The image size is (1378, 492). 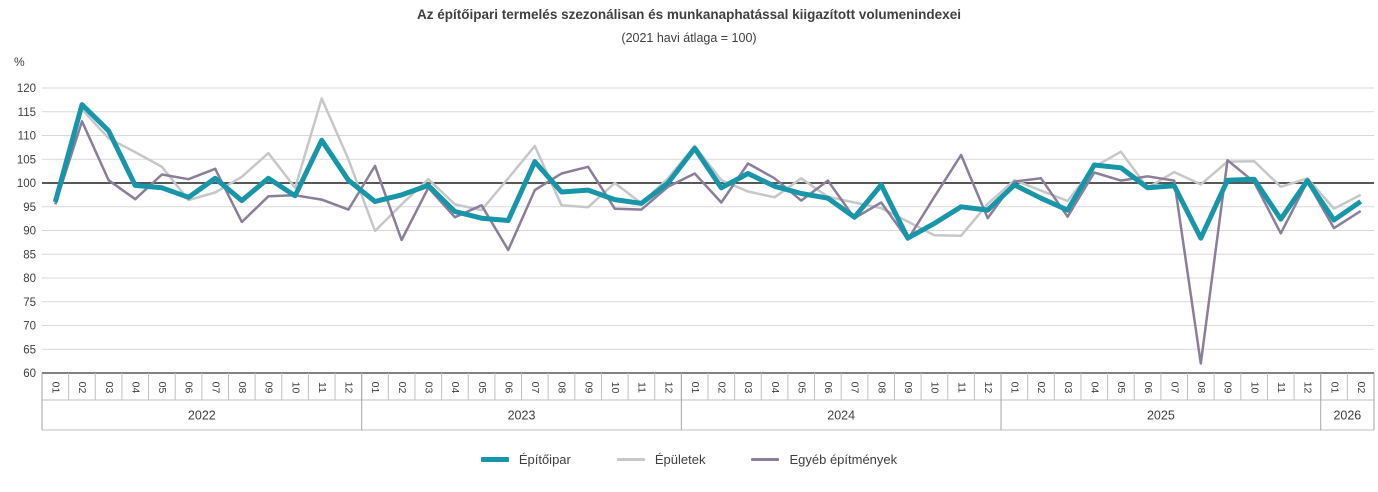 I want to click on y-axis-tick-label: 110, so click(x=27, y=137).